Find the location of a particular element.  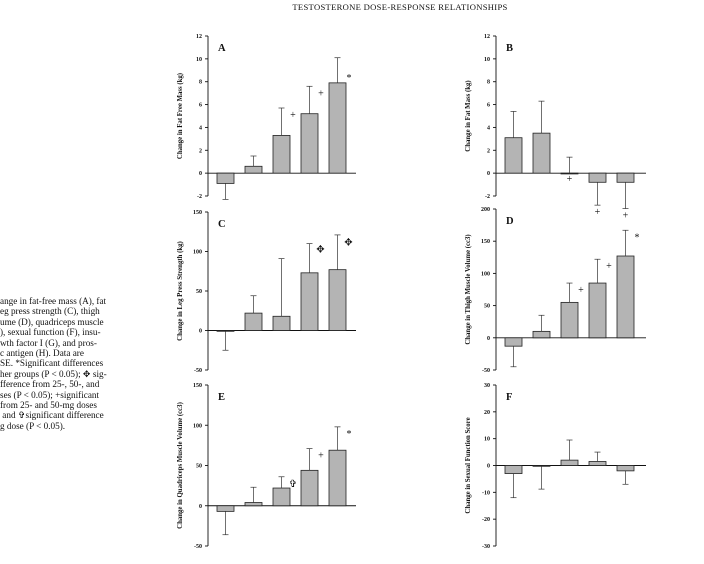

panel-b-tick-label: 2 is located at coordinates (488, 151).